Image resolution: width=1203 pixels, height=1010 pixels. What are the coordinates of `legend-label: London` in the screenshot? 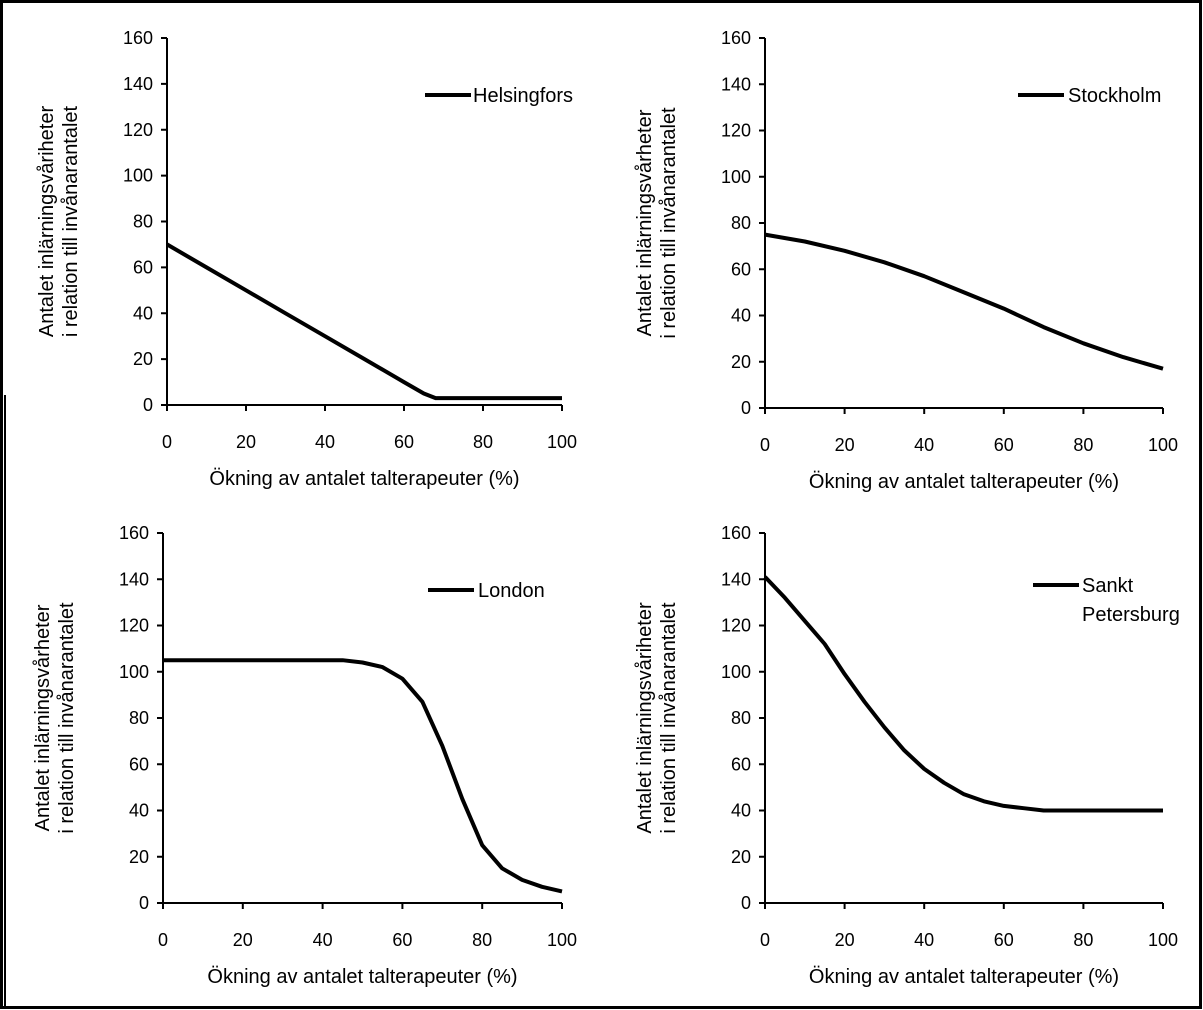 It's located at (511, 591).